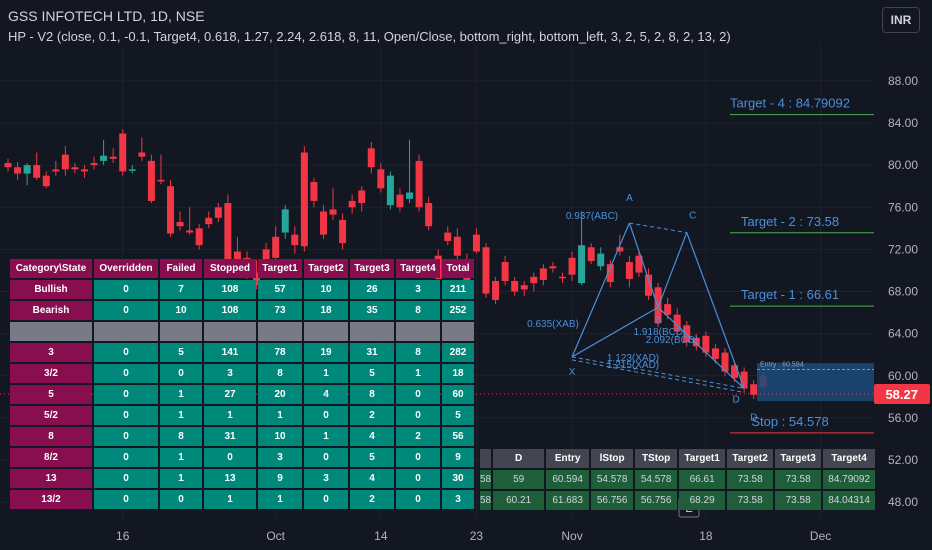 The height and width of the screenshot is (550, 932). I want to click on table-header: Overridden, so click(126, 268).